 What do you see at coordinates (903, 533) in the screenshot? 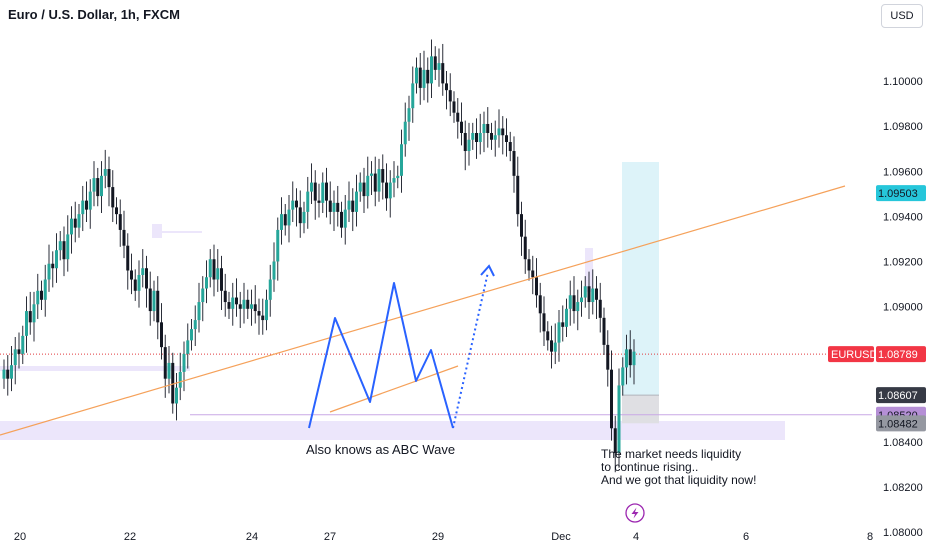
I see `y-tick-label: 1.08000` at bounding box center [903, 533].